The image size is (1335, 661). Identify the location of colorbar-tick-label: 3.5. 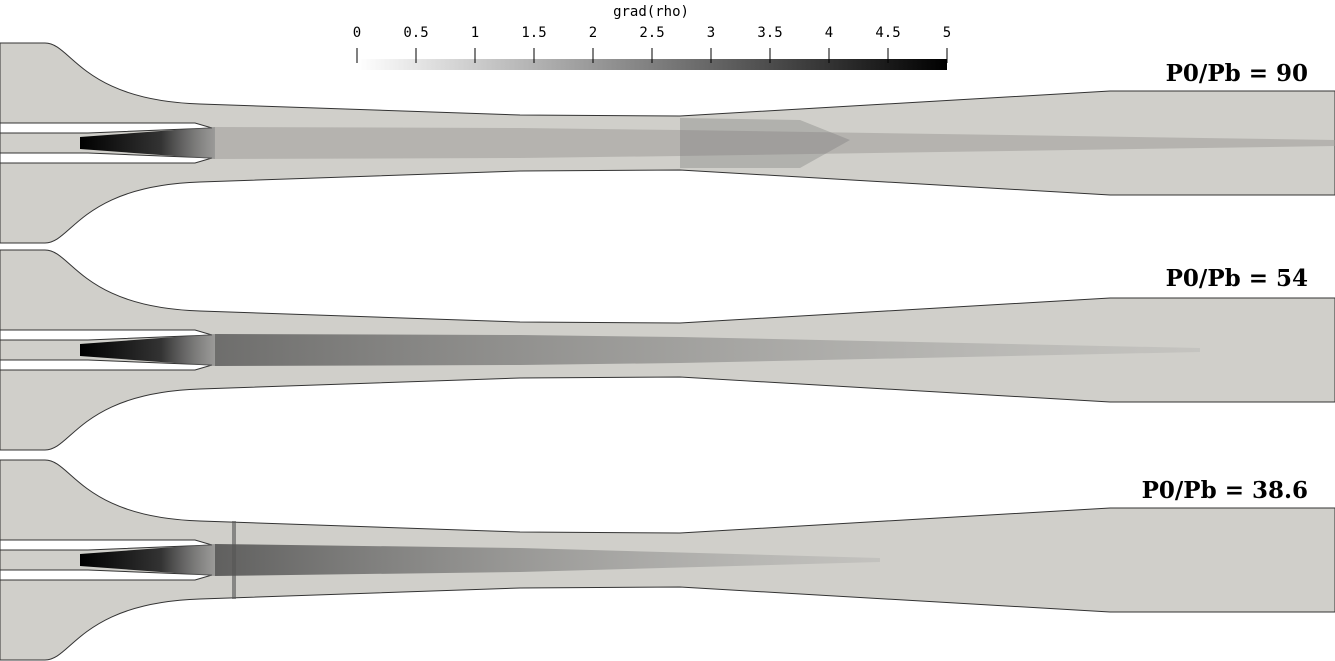
(769, 33).